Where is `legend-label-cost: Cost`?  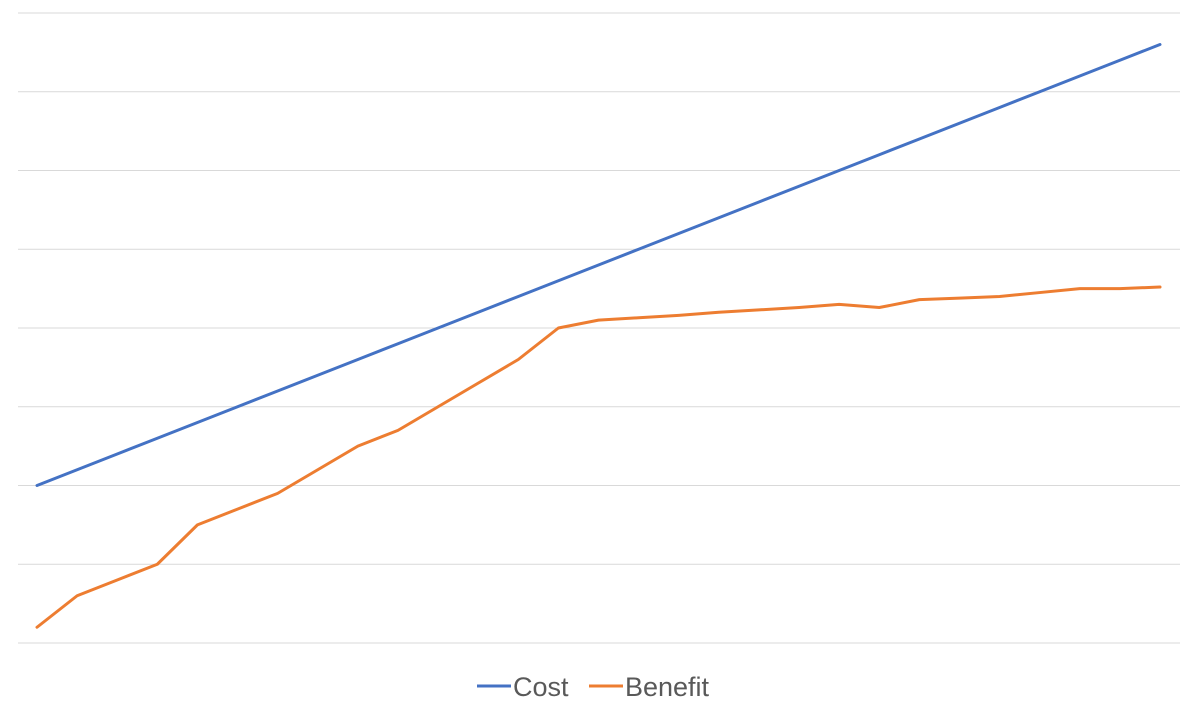
legend-label-cost: Cost is located at coordinates (541, 687).